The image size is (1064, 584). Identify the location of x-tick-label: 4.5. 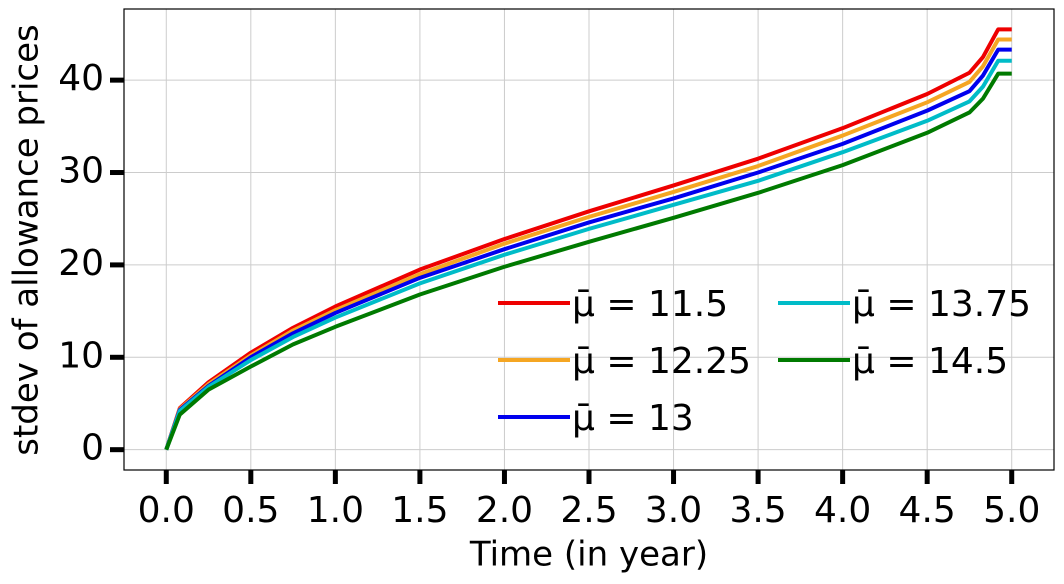
(927, 510).